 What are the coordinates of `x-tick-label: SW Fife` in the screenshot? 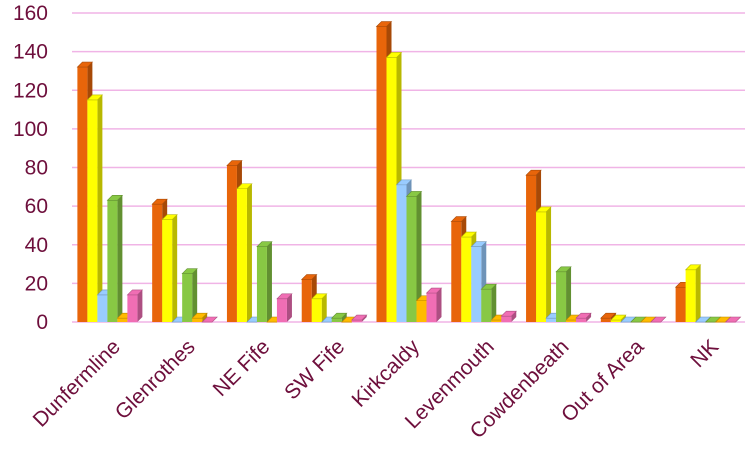 It's located at (314, 369).